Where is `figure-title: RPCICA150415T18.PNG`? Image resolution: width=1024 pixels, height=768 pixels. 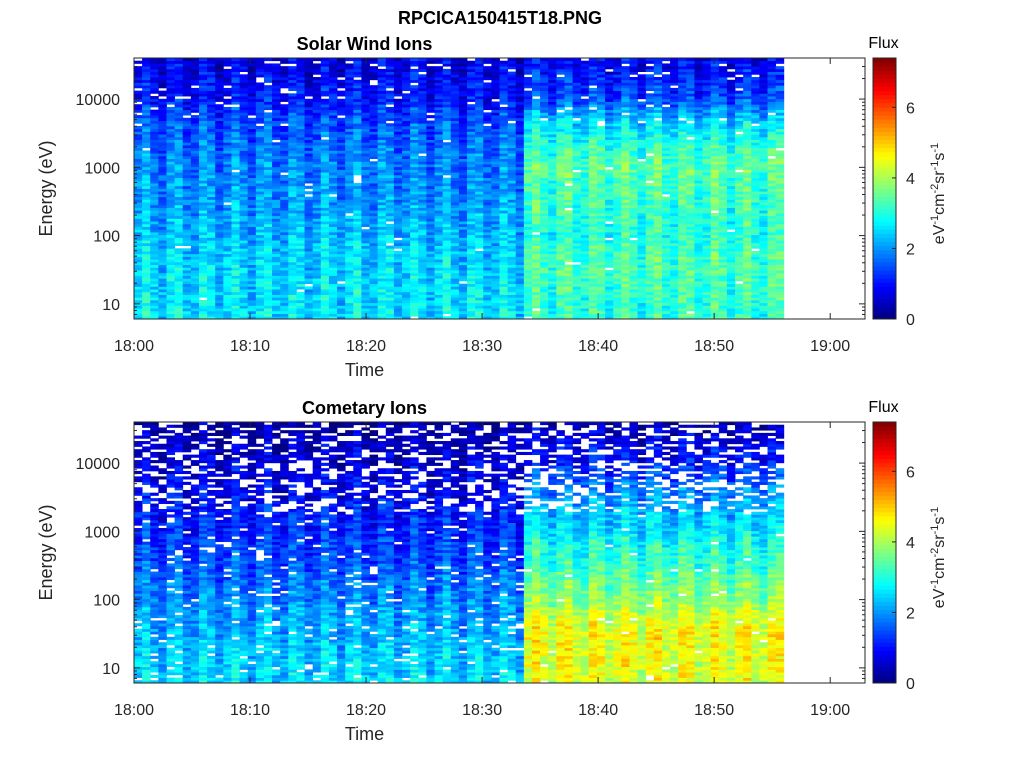 figure-title: RPCICA150415T18.PNG is located at coordinates (500, 18).